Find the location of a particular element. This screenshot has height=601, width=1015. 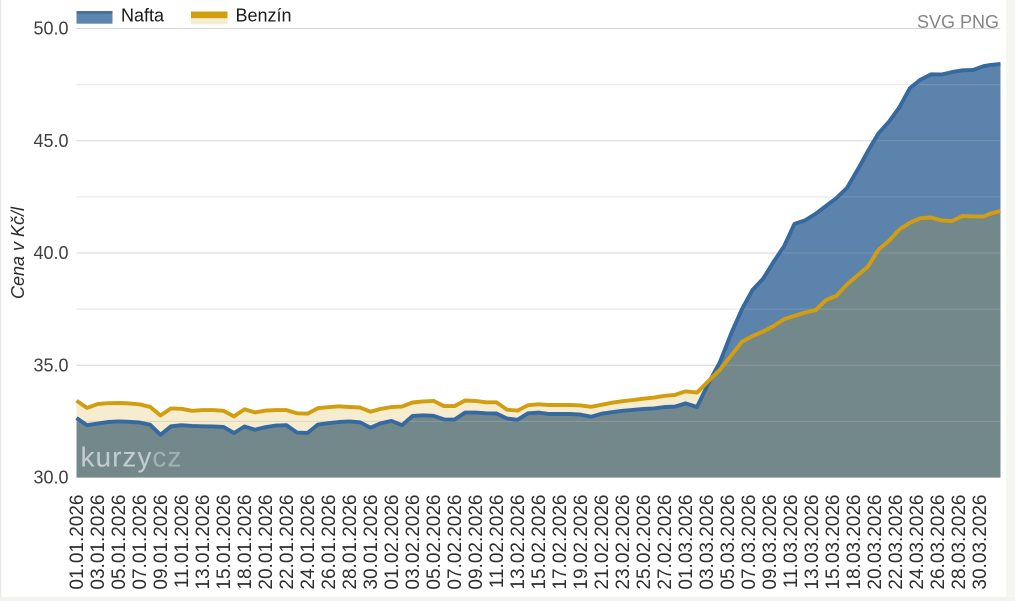

svg-text: 07.01.2026 is located at coordinates (140, 542).